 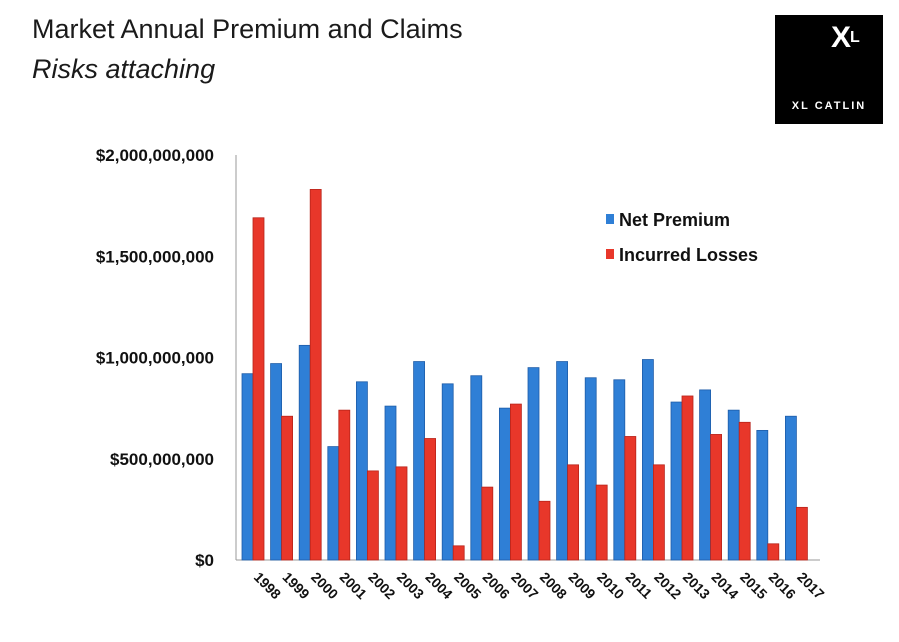 I want to click on x-tick-label: 2000, so click(x=324, y=585).